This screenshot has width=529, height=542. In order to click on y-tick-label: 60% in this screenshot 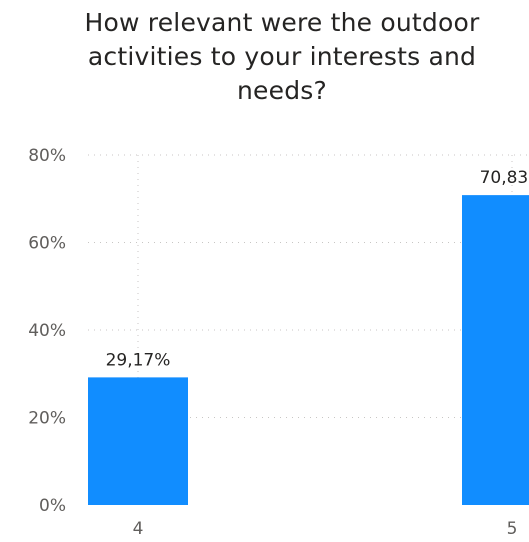, I will do `click(47, 244)`.